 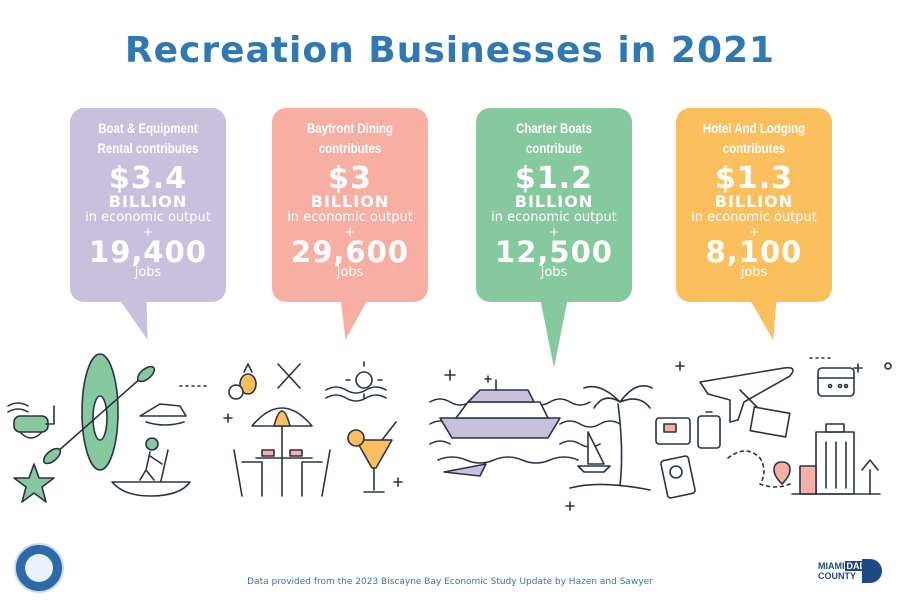 I want to click on bubble-jobs: 19,400, so click(x=148, y=252).